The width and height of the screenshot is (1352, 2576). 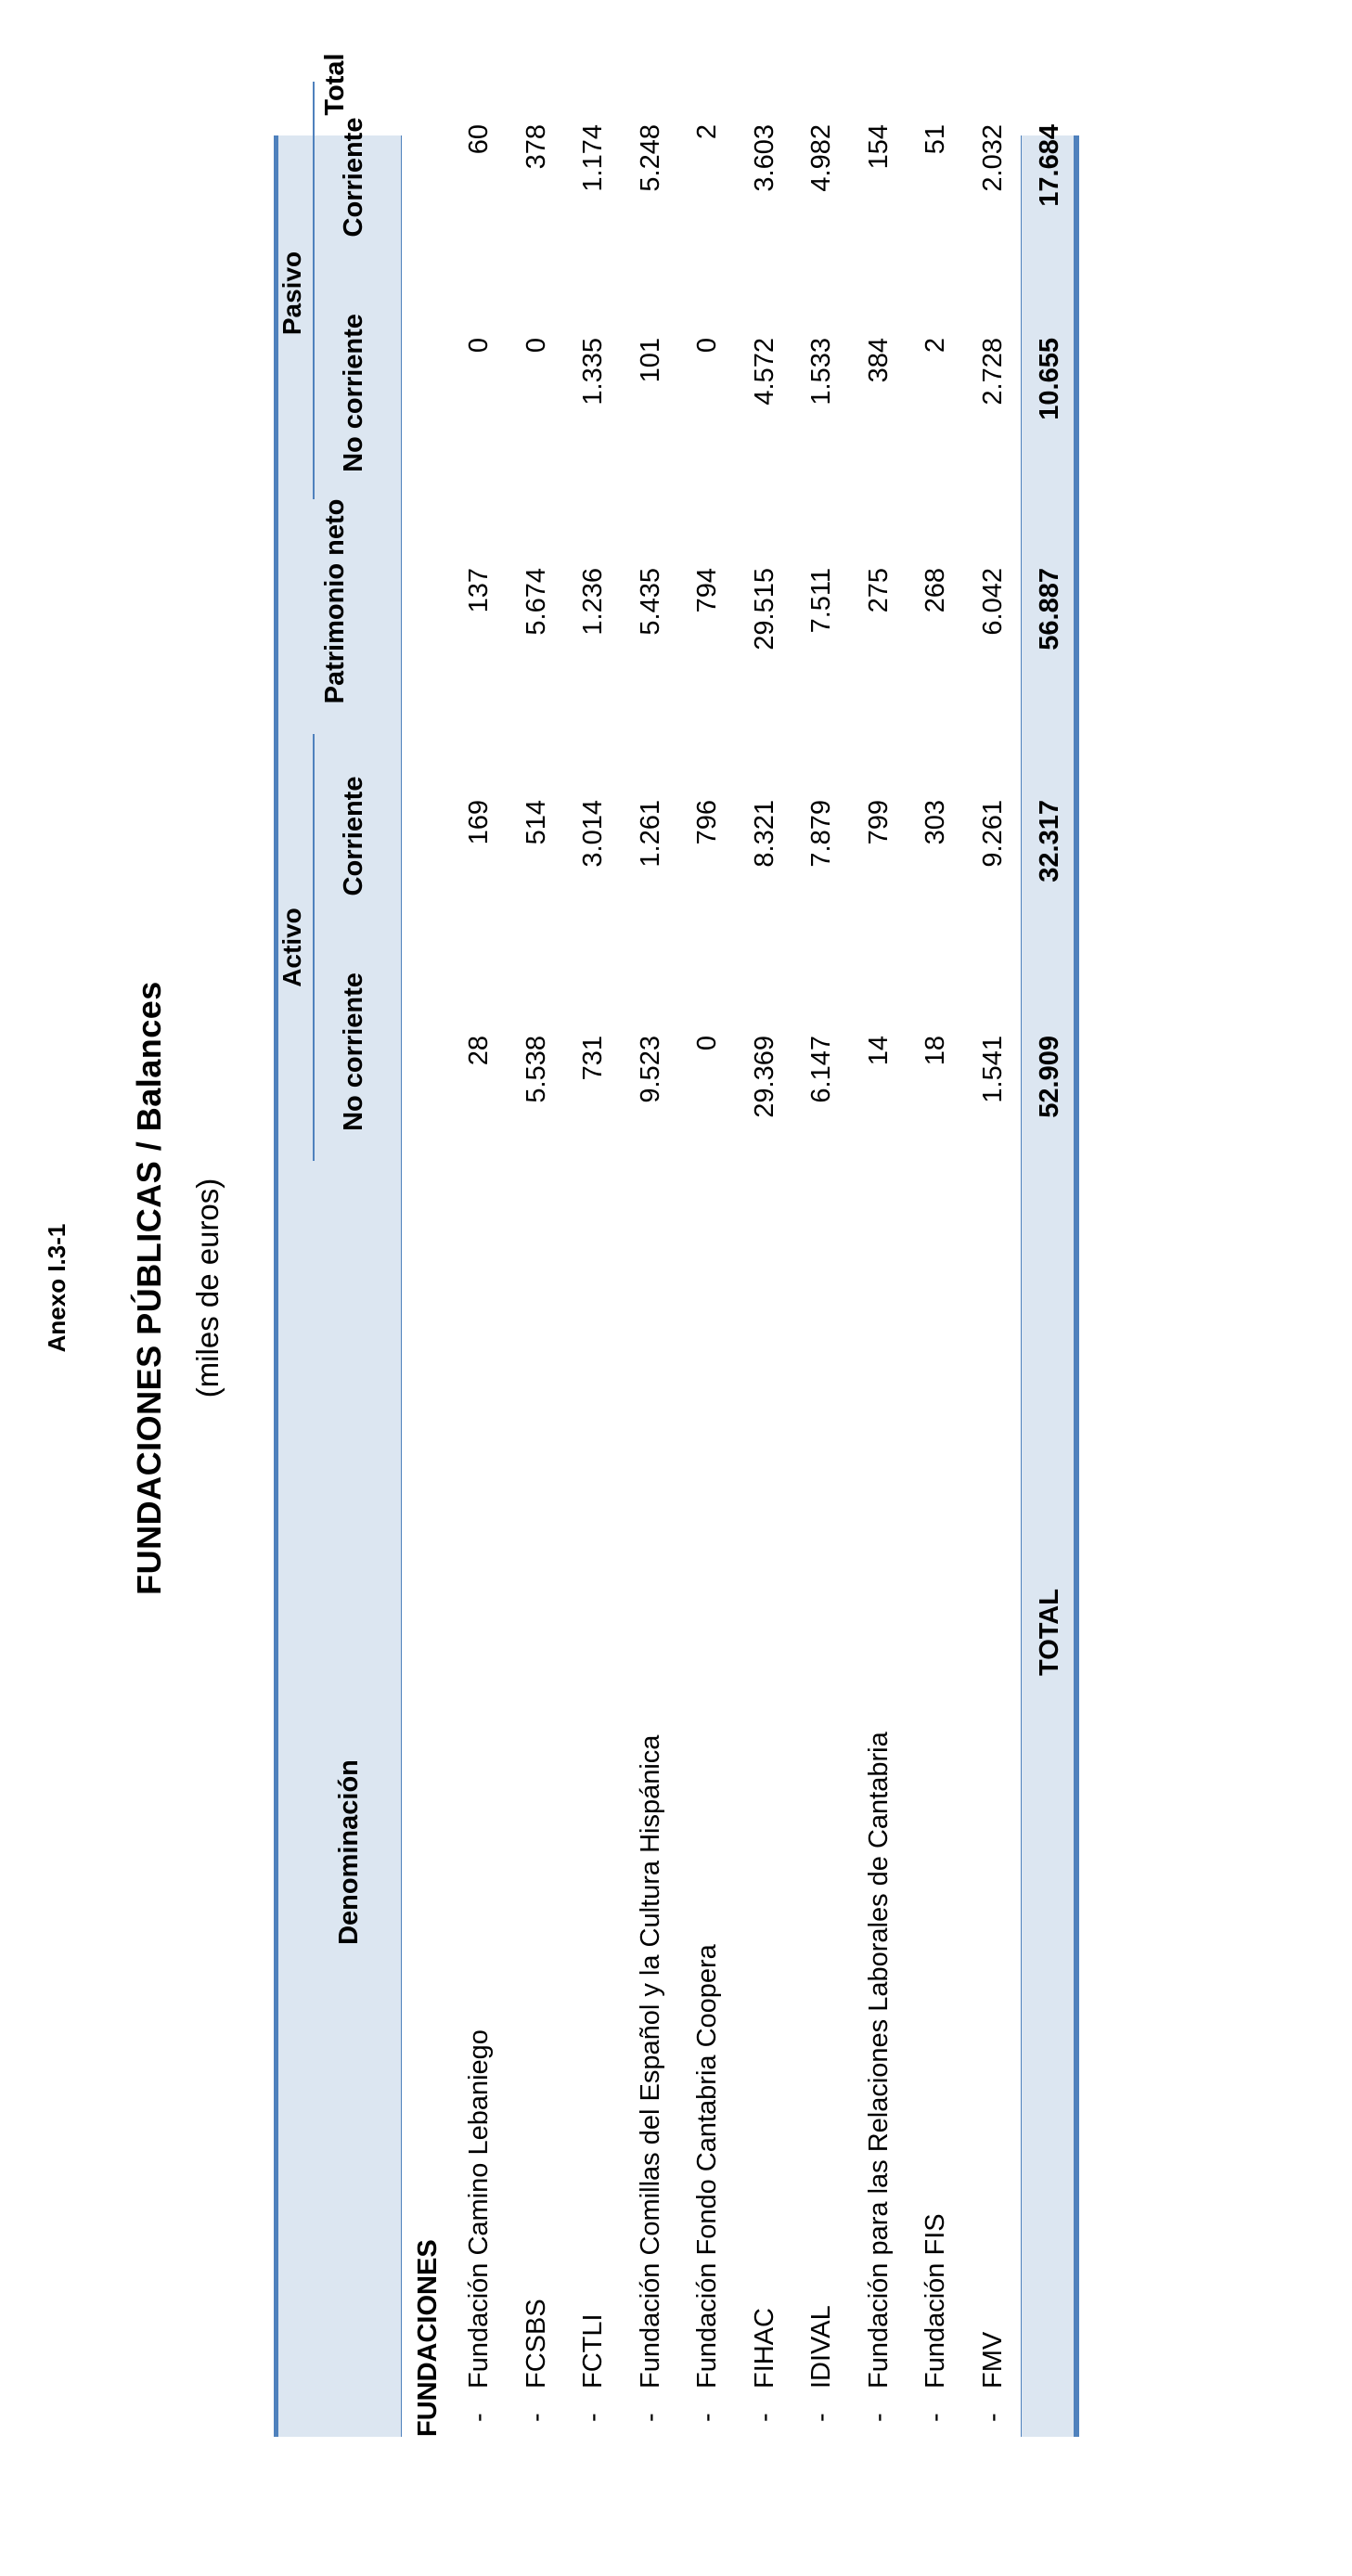 I want to click on cell-activo-no-corriente: 1.541, so click(x=992, y=1069).